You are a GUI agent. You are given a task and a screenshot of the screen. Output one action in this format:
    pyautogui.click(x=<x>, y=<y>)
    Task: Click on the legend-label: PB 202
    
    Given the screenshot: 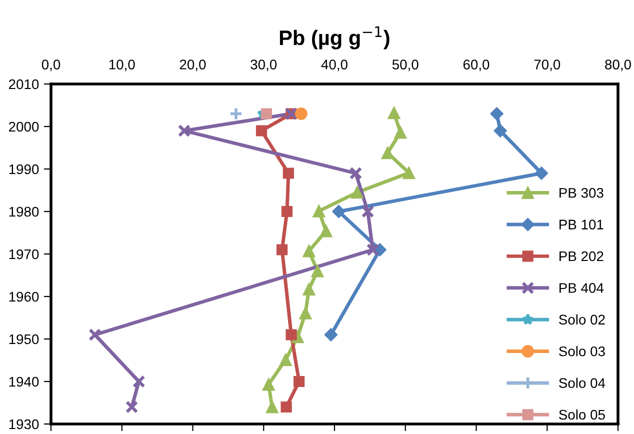 What is the action you would take?
    pyautogui.click(x=582, y=256)
    